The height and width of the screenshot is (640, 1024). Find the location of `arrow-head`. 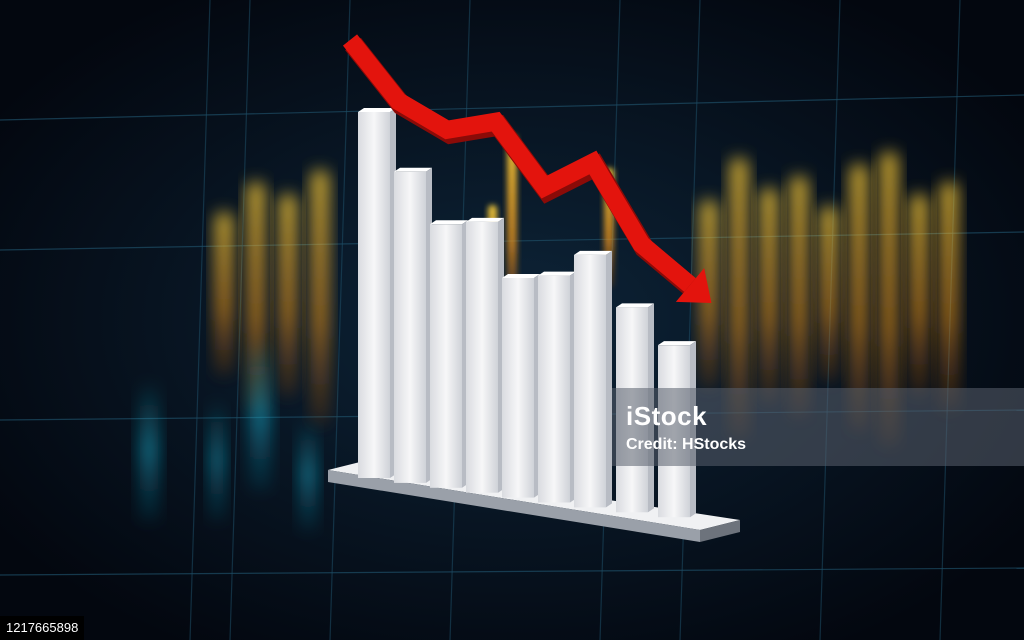

arrow-head is located at coordinates (693, 286).